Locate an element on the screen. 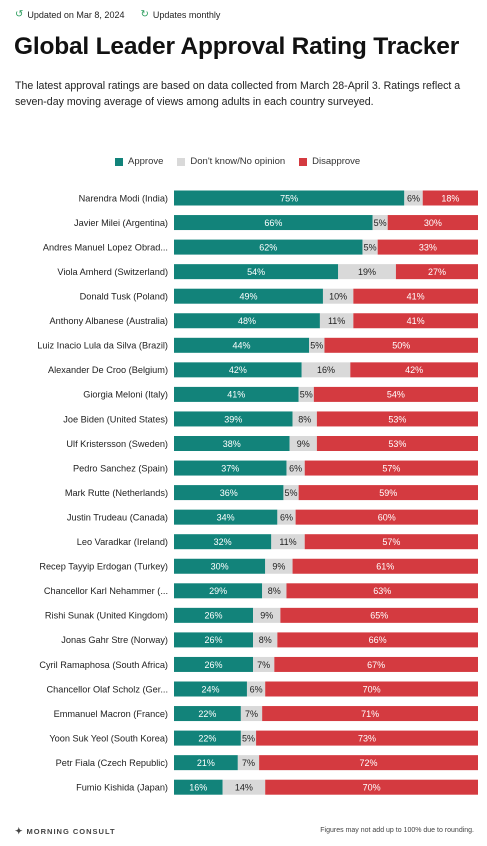 The image size is (487, 846). legend-dont-know: Don't know/No opinion is located at coordinates (231, 161).